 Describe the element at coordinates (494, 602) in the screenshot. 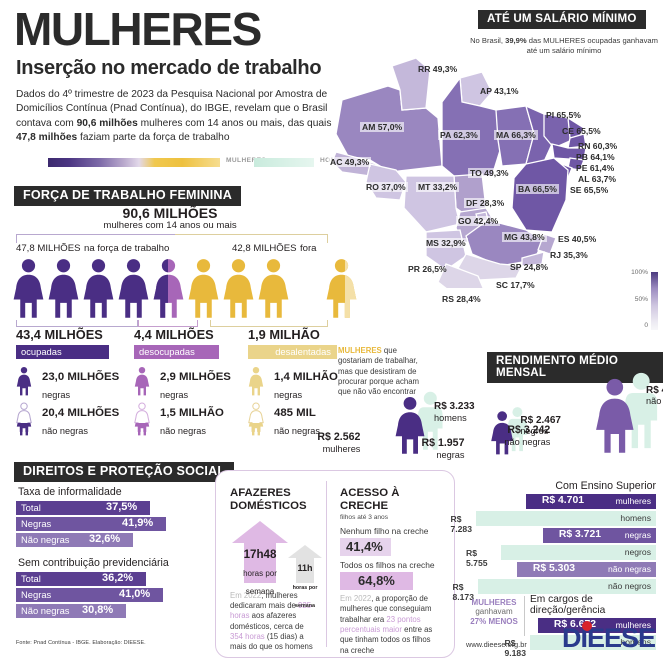

I see `pay-gap-line1: MULHERES` at that location.